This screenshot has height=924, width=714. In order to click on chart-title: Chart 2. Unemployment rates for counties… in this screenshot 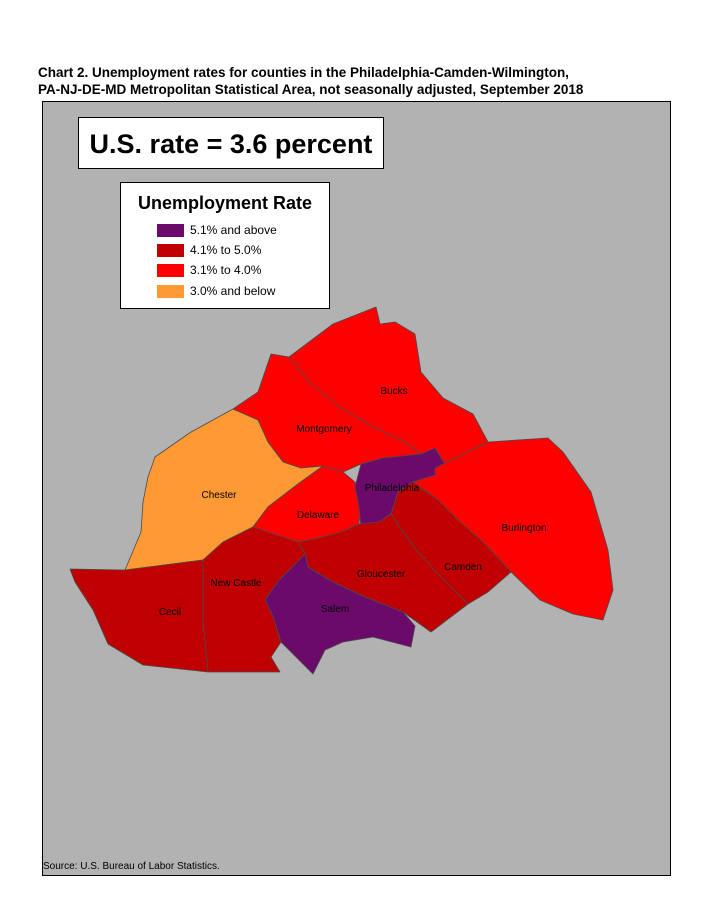, I will do `click(363, 81)`.